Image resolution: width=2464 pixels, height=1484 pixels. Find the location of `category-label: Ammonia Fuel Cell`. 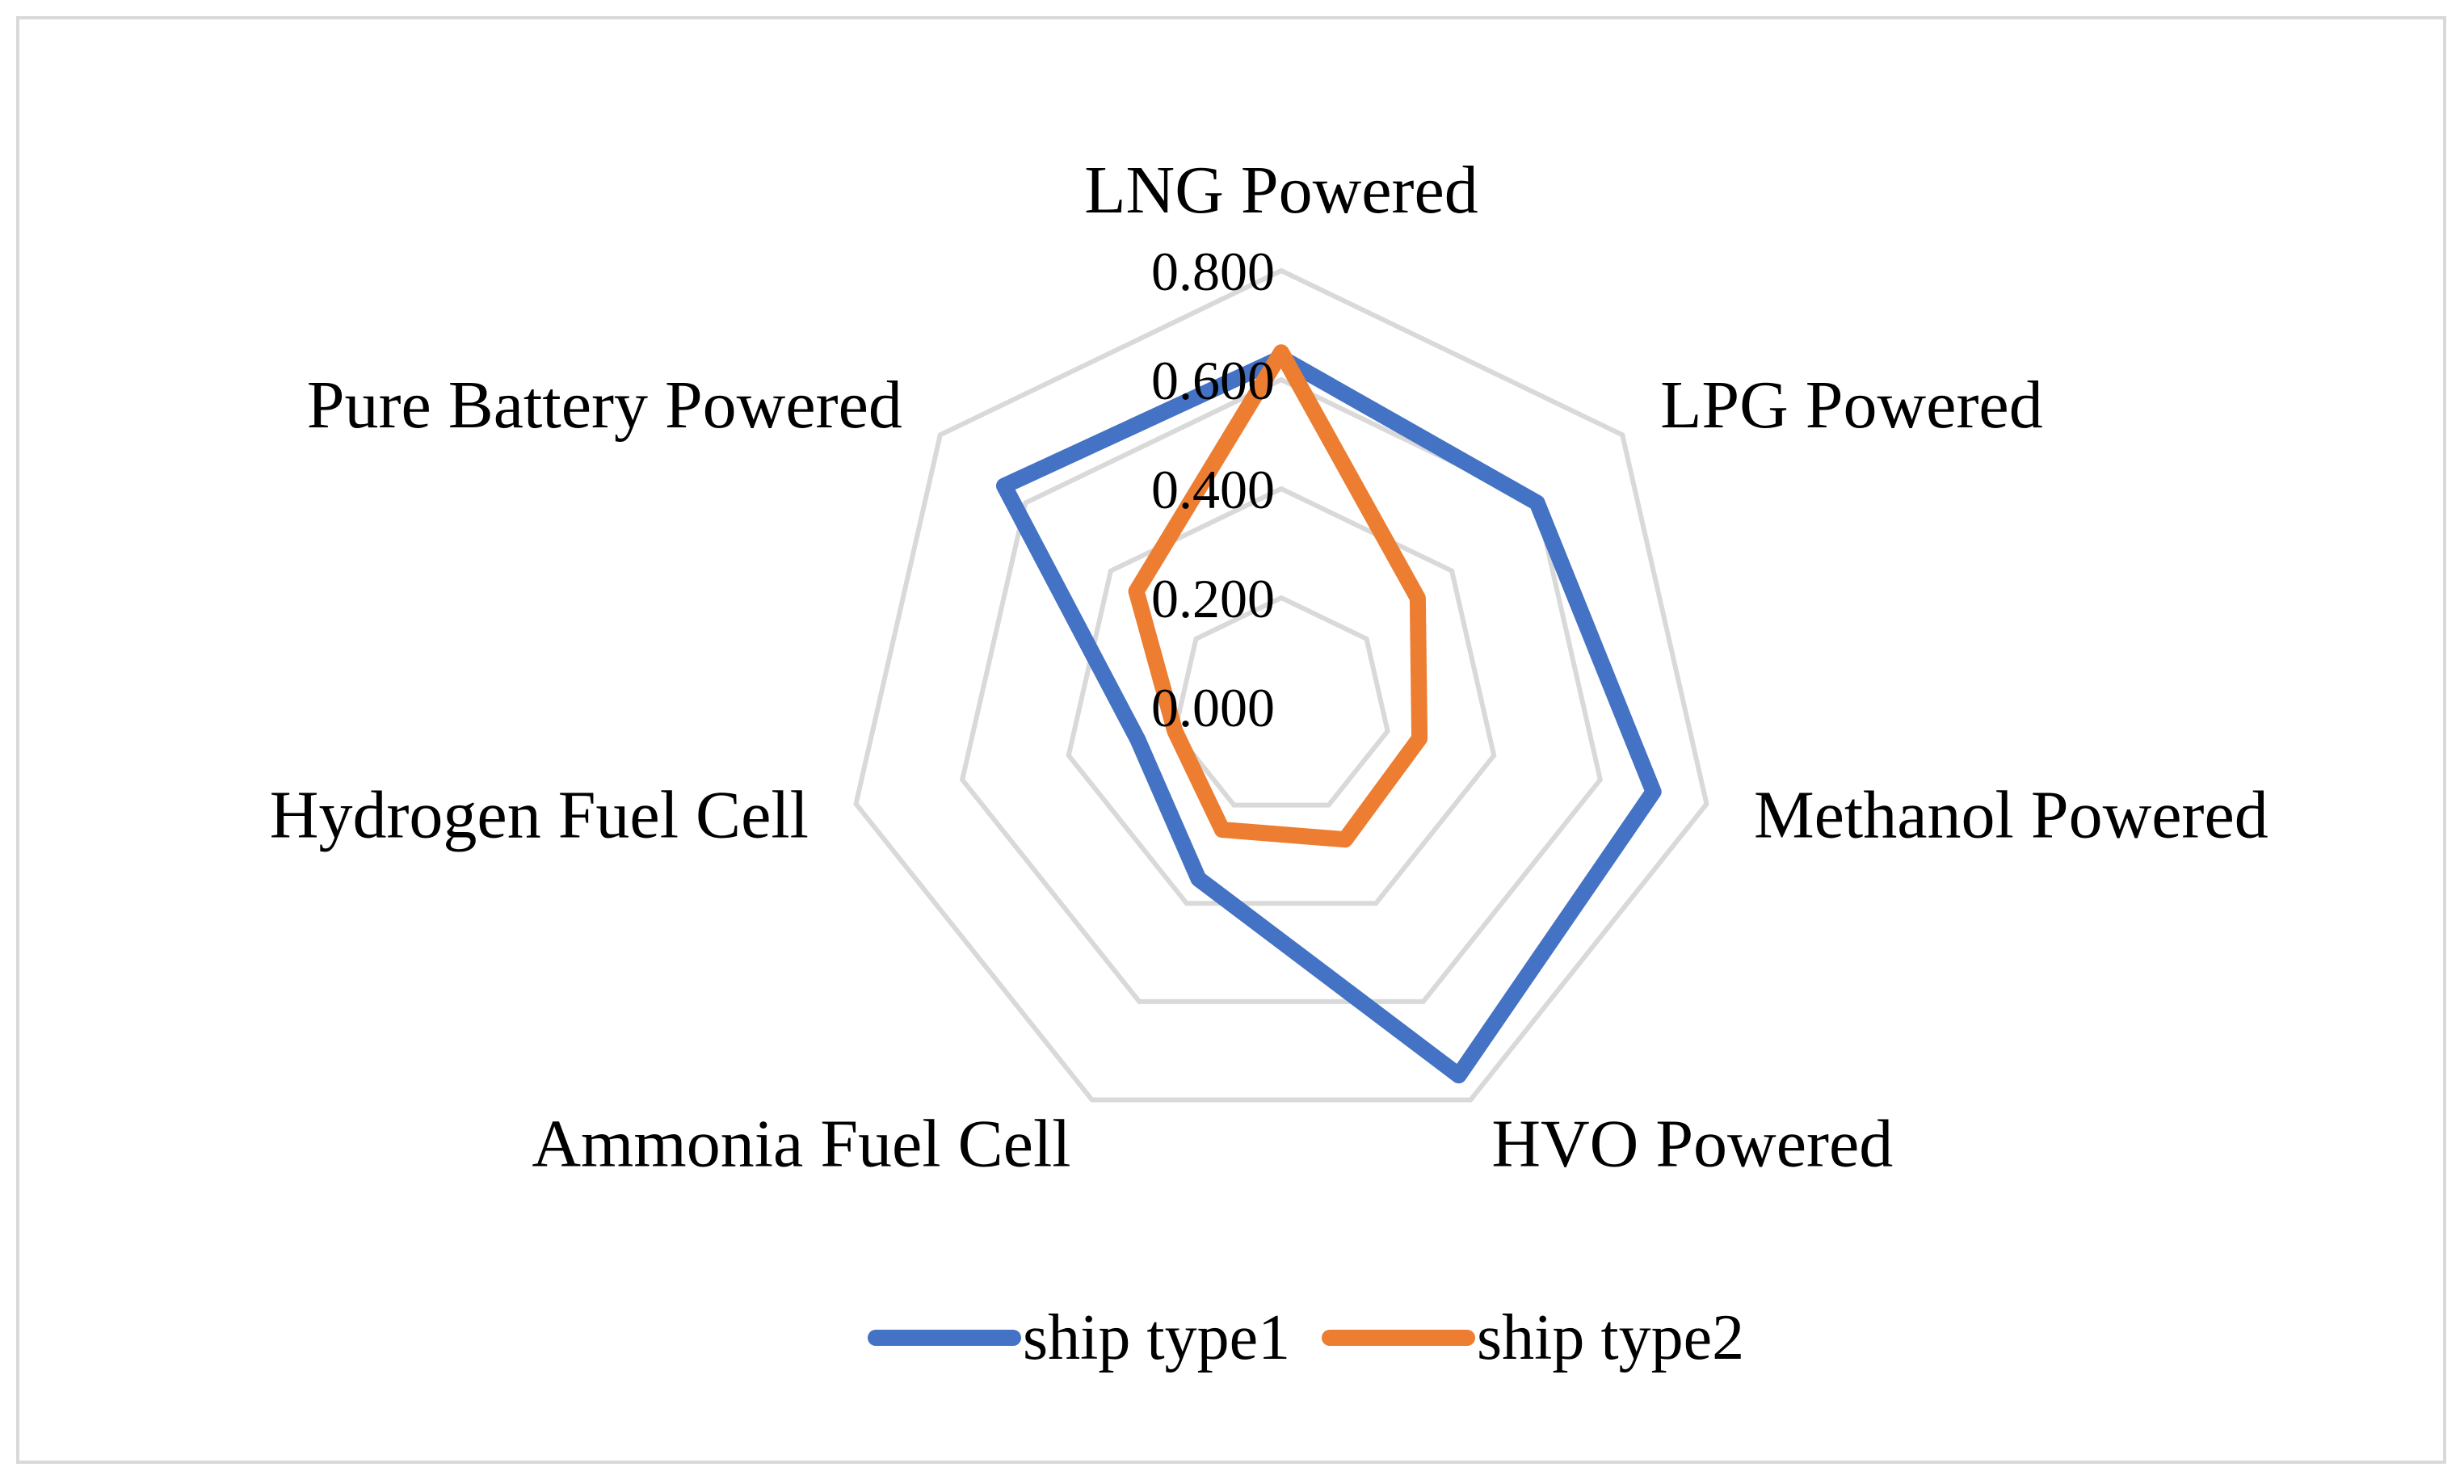

category-label: Ammonia Fuel Cell is located at coordinates (801, 1144).